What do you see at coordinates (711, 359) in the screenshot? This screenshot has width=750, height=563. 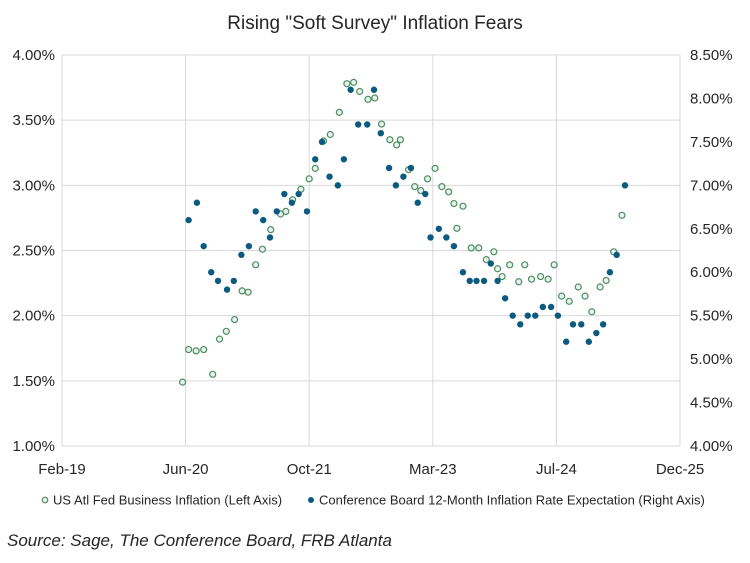 I see `right-axis-tick-label: 5.00%` at bounding box center [711, 359].